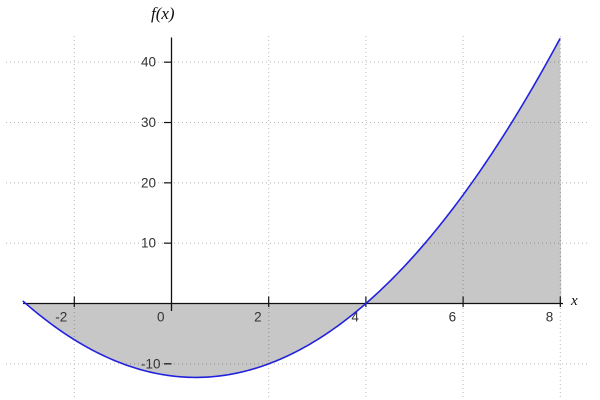  Describe the element at coordinates (148, 62) in the screenshot. I see `y-tick-label: 40` at that location.